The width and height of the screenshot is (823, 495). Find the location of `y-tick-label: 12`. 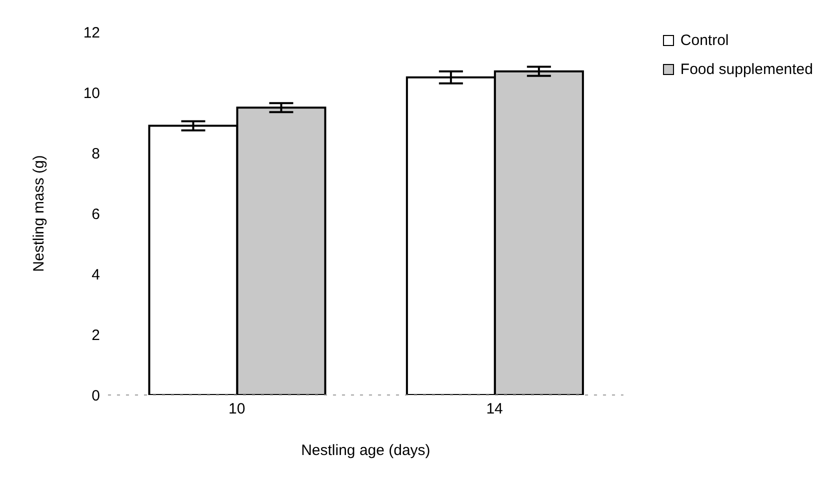

y-tick-label: 12 is located at coordinates (91, 33).